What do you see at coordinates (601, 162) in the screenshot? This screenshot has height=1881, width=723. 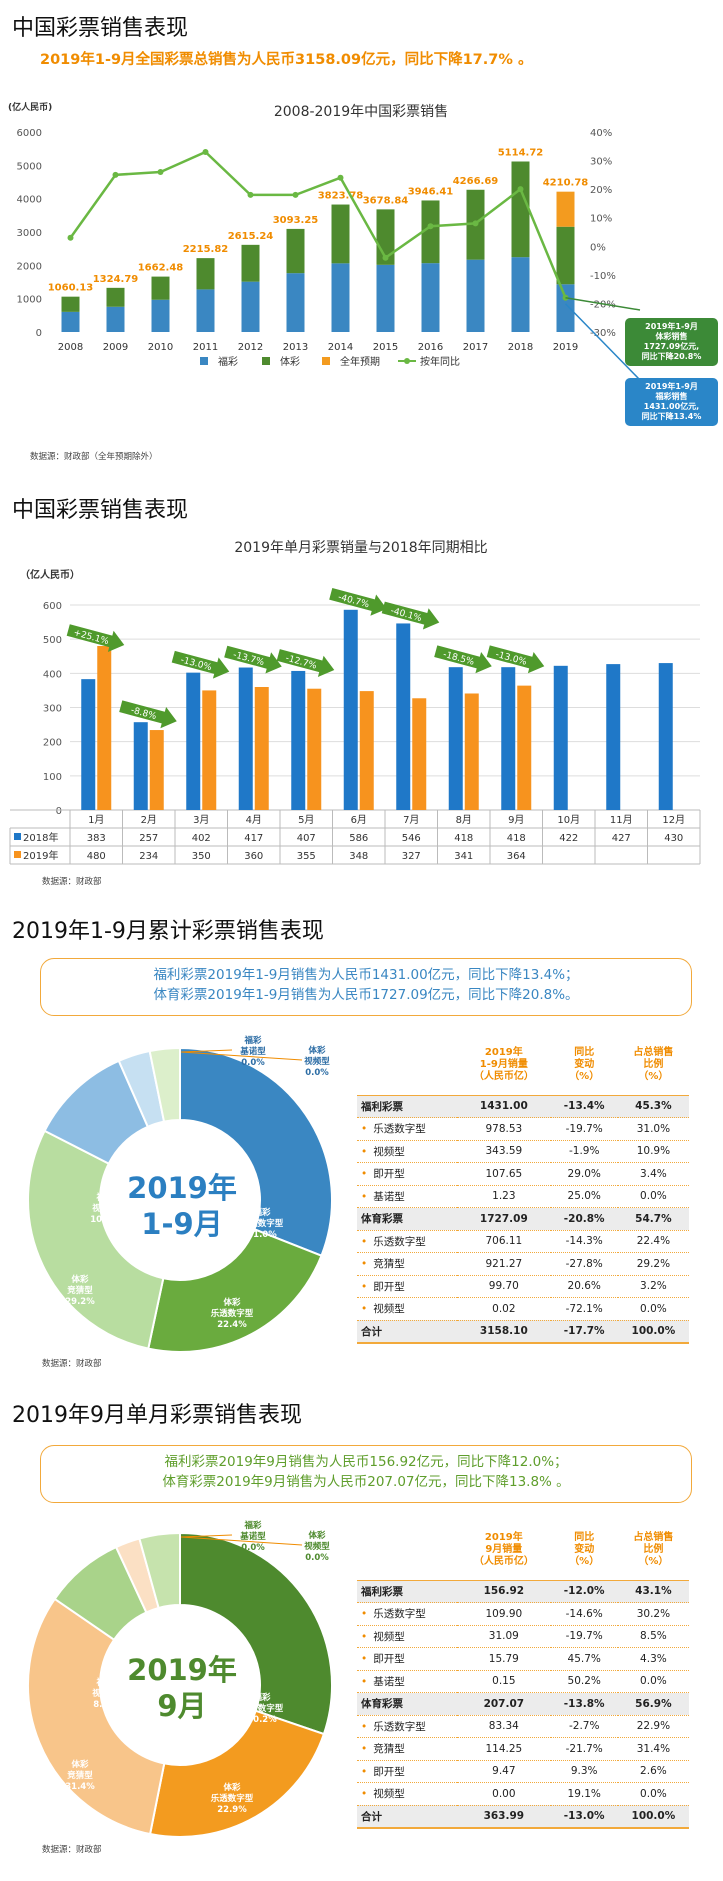 I see `y2-tick-label: 30%` at bounding box center [601, 162].